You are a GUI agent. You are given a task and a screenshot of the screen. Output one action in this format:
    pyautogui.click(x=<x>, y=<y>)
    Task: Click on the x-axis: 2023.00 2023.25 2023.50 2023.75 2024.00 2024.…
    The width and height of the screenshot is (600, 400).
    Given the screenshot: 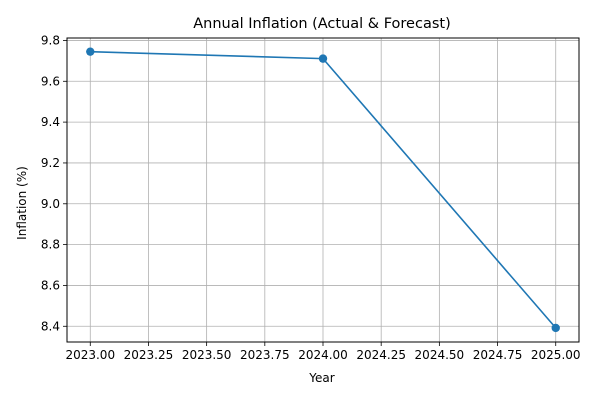 What is the action you would take?
    pyautogui.click(x=323, y=352)
    